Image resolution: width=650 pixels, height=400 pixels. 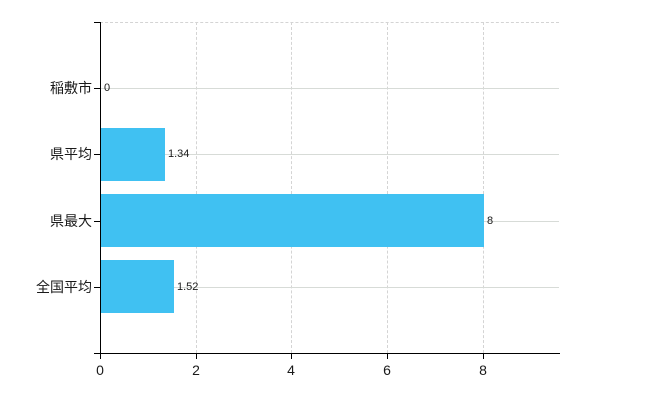 What do you see at coordinates (100, 187) in the screenshot?
I see `y-axis-line` at bounding box center [100, 187].